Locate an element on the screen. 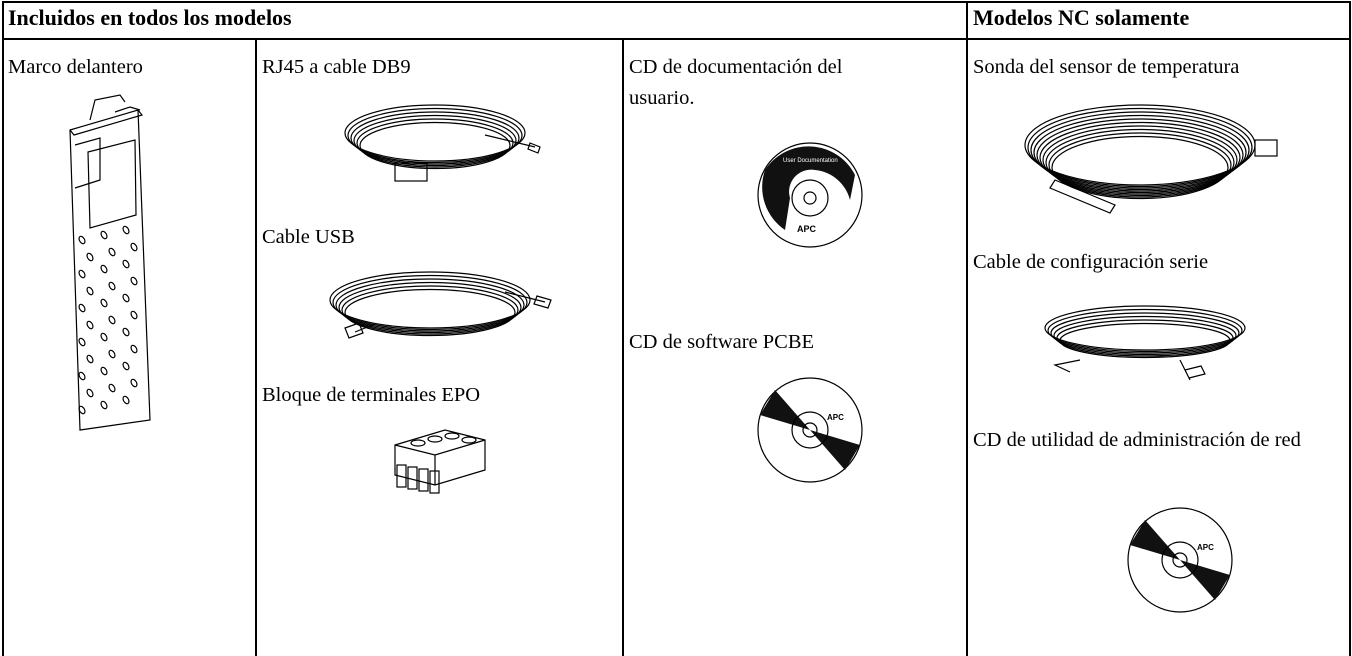 The width and height of the screenshot is (1352, 656). header: Modelos NC solamente is located at coordinates (1081, 17).